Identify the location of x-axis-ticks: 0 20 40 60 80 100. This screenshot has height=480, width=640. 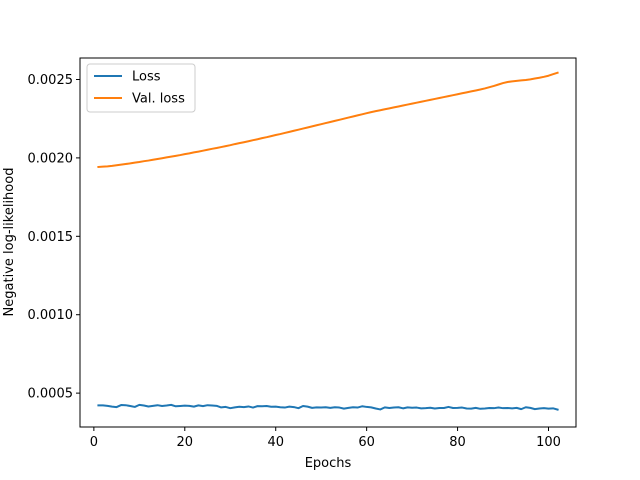
(325, 438).